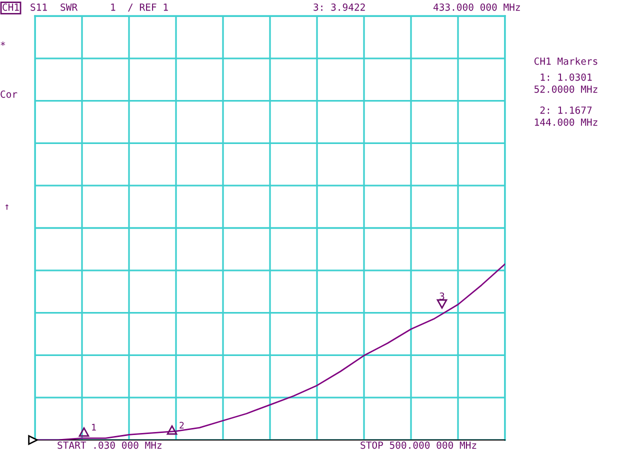 The image size is (640, 452). What do you see at coordinates (10, 7) in the screenshot?
I see `text: CH1` at bounding box center [10, 7].